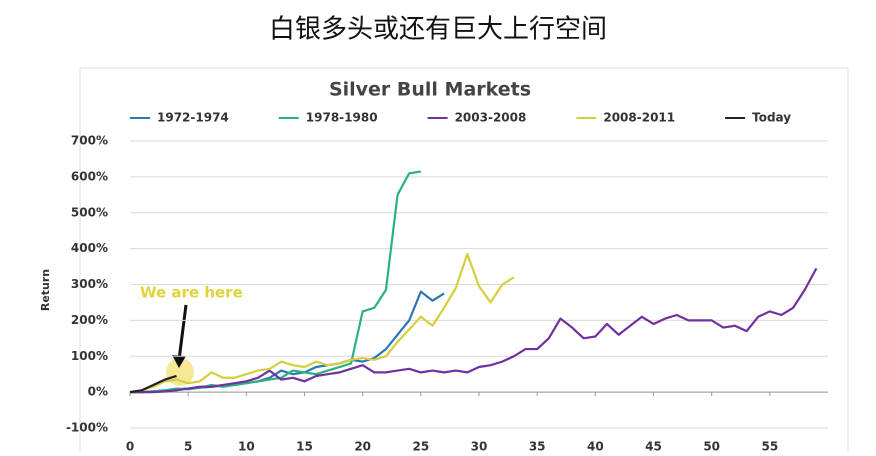 The height and width of the screenshot is (456, 876). Describe the element at coordinates (711, 446) in the screenshot. I see `x-tick-label: 50` at that location.